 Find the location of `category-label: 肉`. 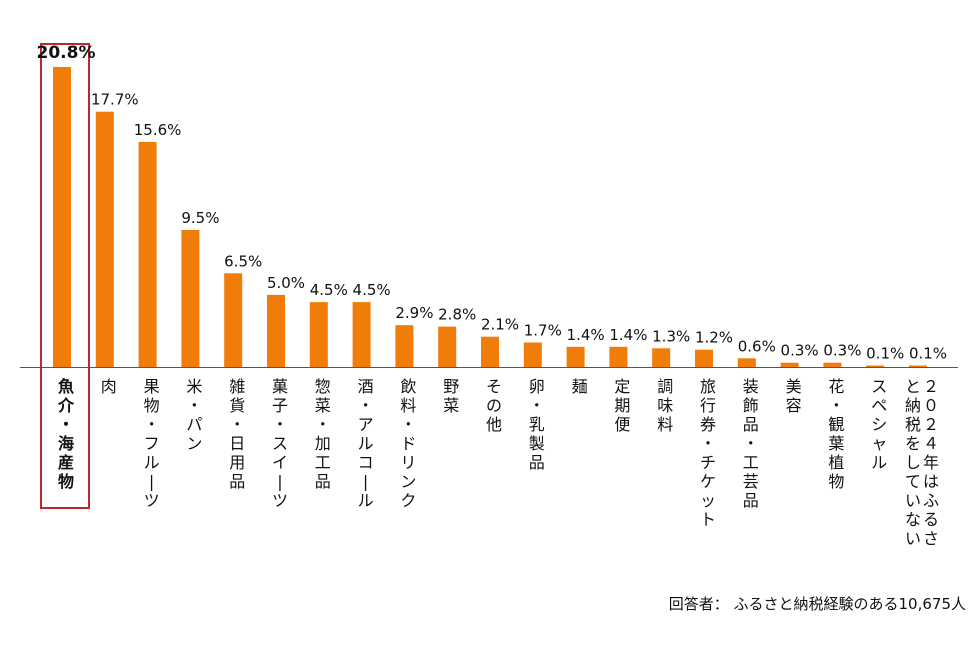

category-label: 肉 is located at coordinates (109, 386).